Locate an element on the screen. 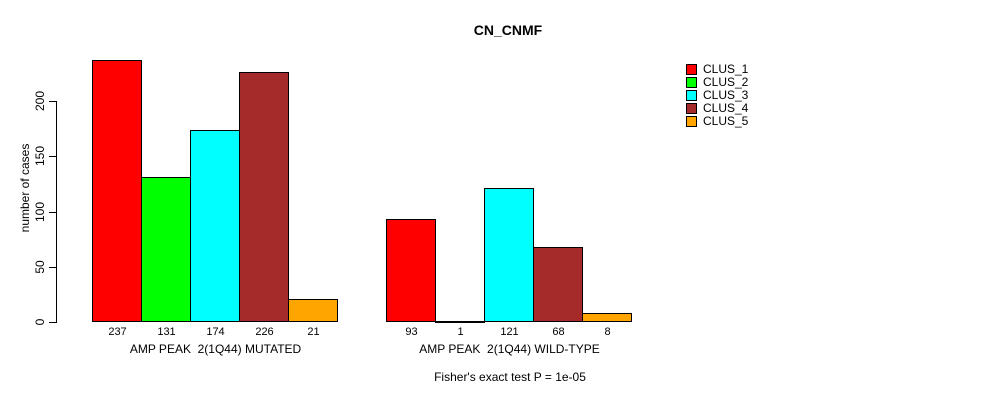  y-tick-label: 100 is located at coordinates (40, 212).